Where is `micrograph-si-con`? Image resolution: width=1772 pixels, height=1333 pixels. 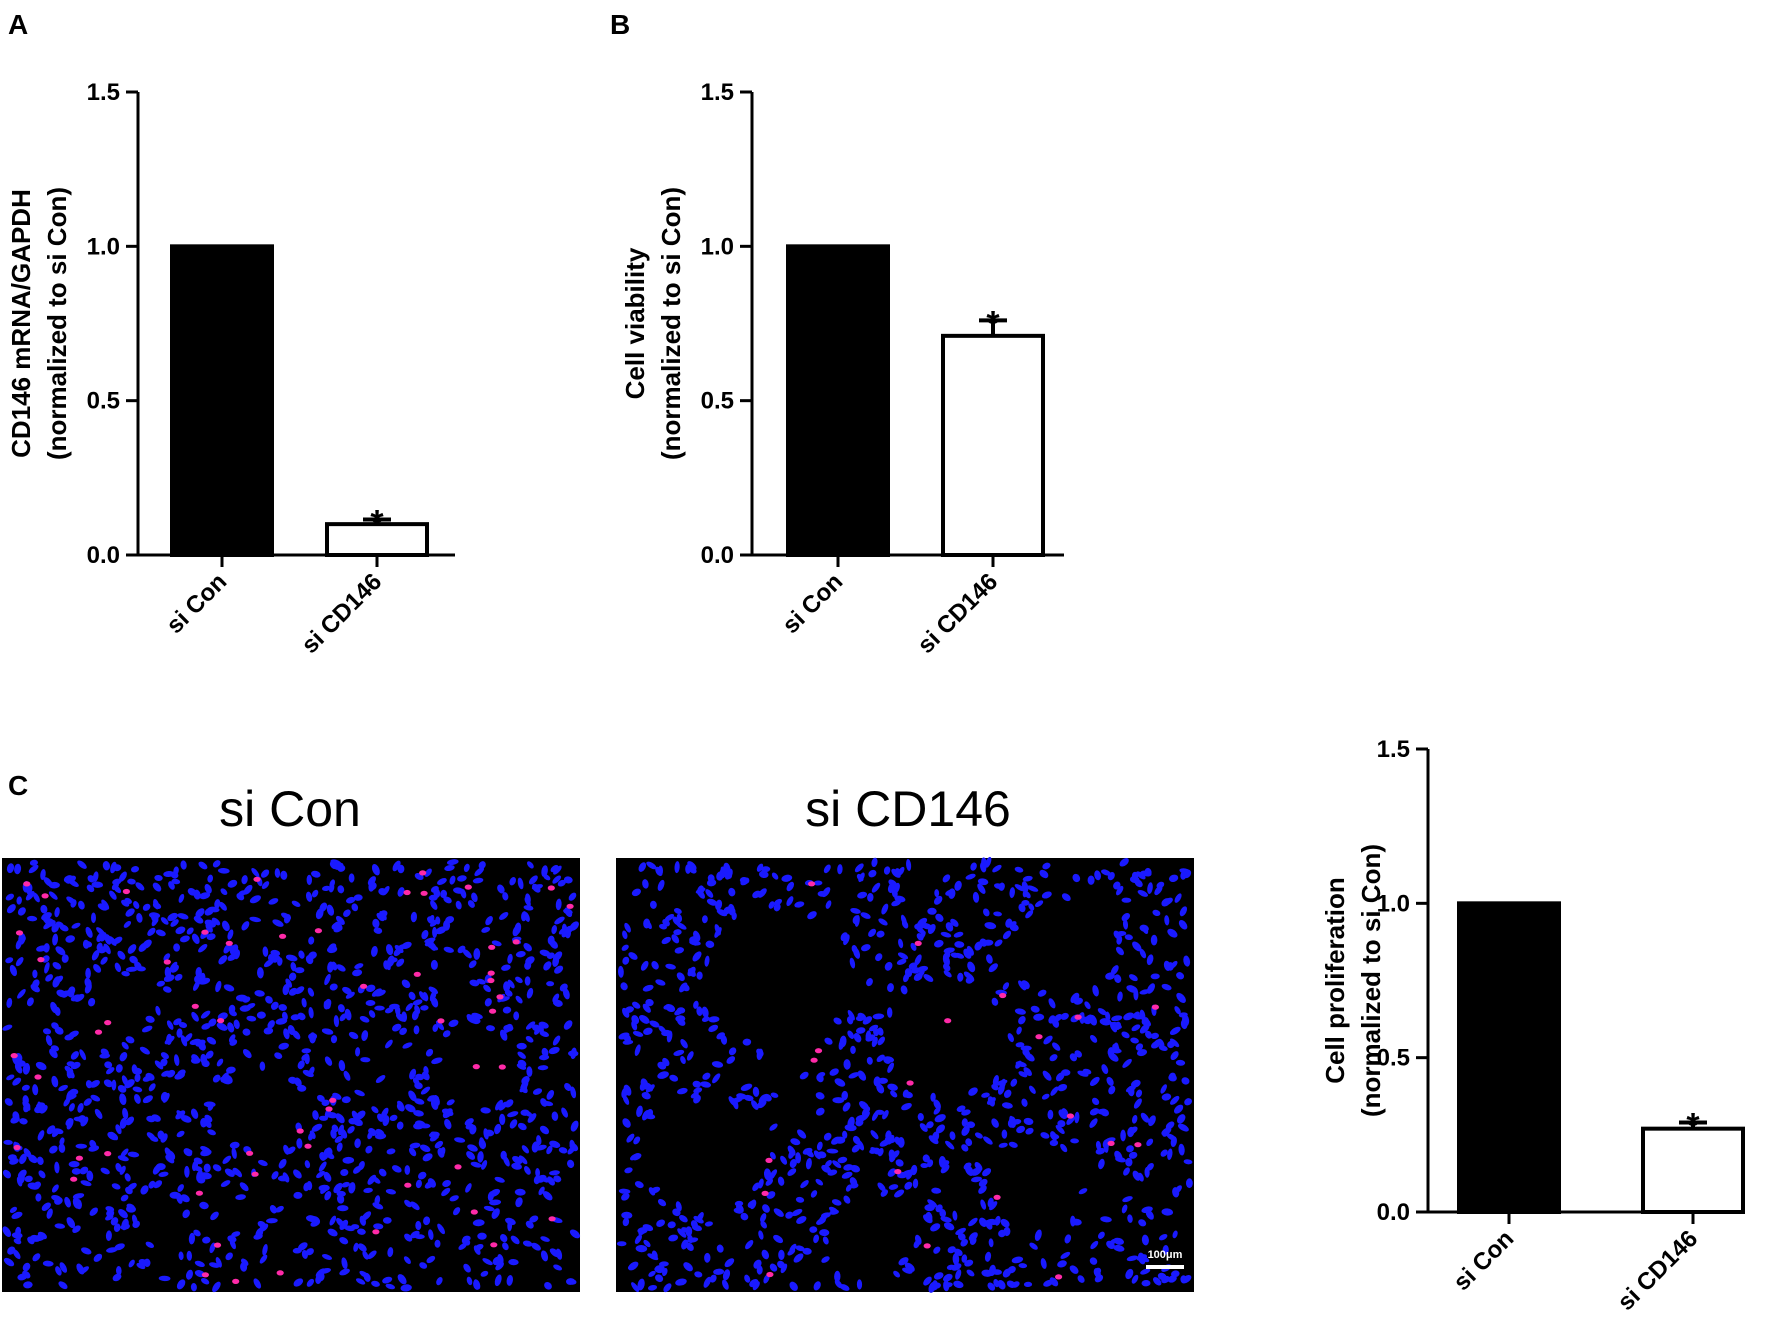 micrograph-si-con is located at coordinates (291, 1075).